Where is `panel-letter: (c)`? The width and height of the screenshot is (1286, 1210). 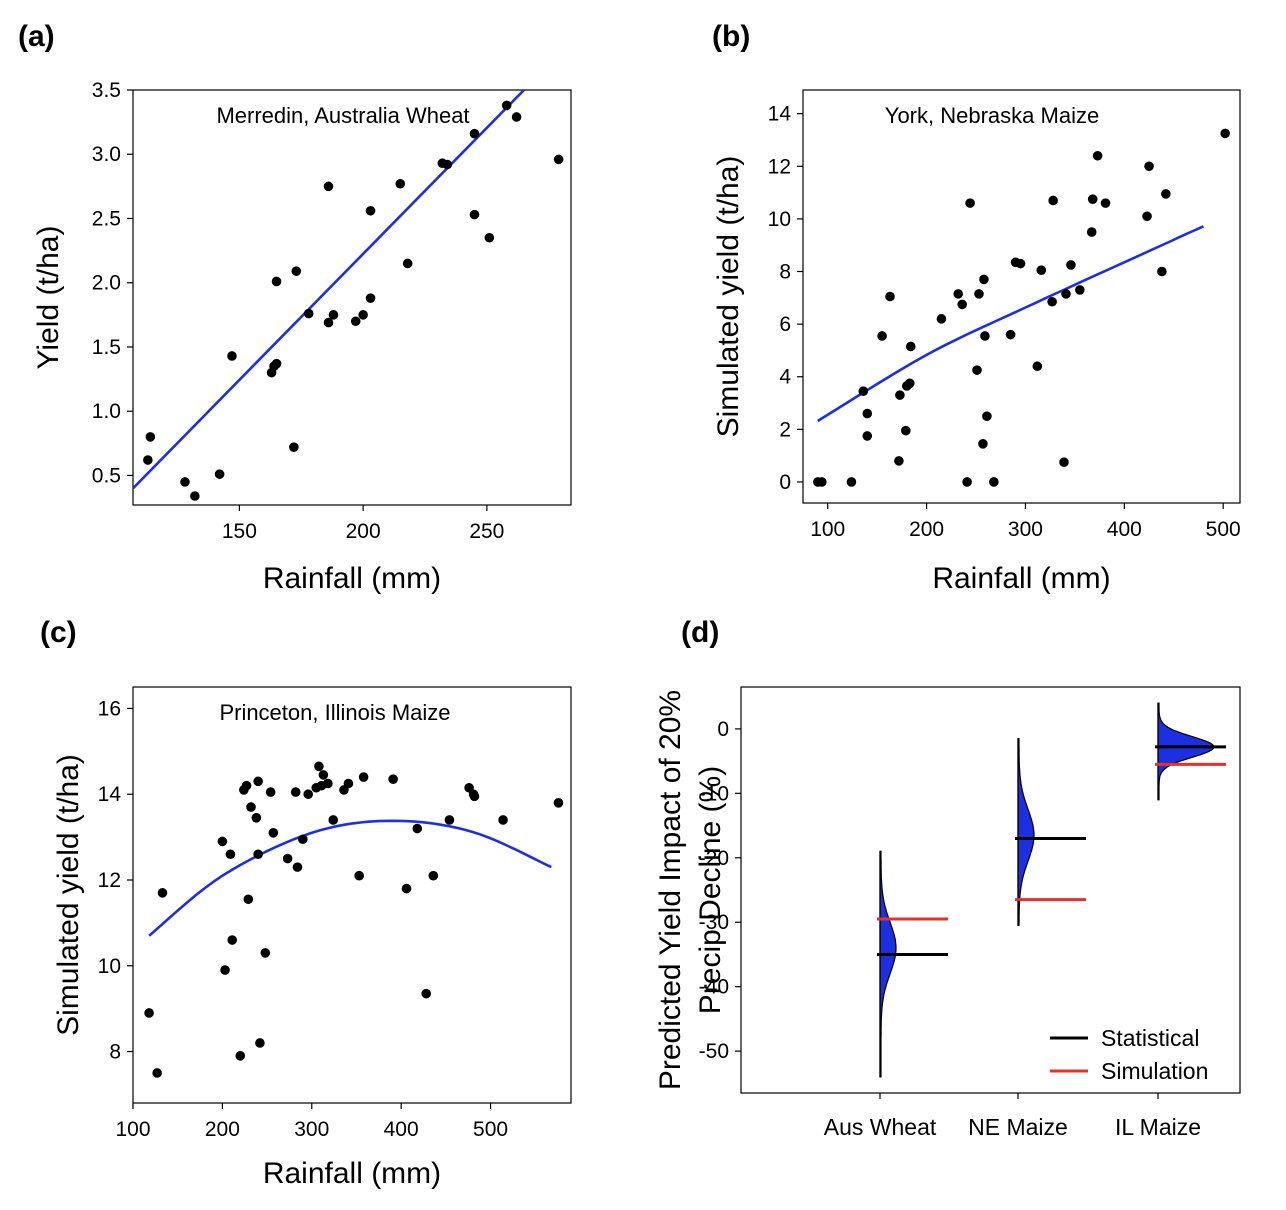
panel-letter: (c) is located at coordinates (58, 632).